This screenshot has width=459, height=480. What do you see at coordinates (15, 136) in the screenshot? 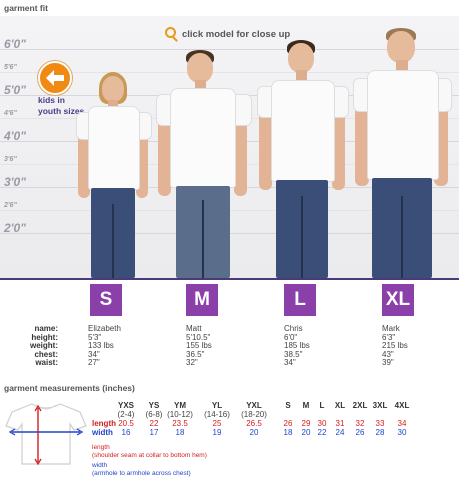
I see `height-label: 4'0"` at bounding box center [15, 136].